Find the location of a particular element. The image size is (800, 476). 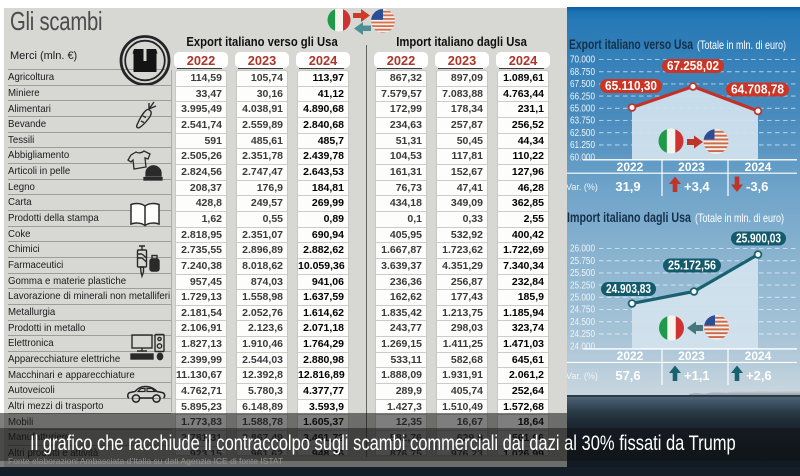

svg-text: 26.000 is located at coordinates (582, 249).